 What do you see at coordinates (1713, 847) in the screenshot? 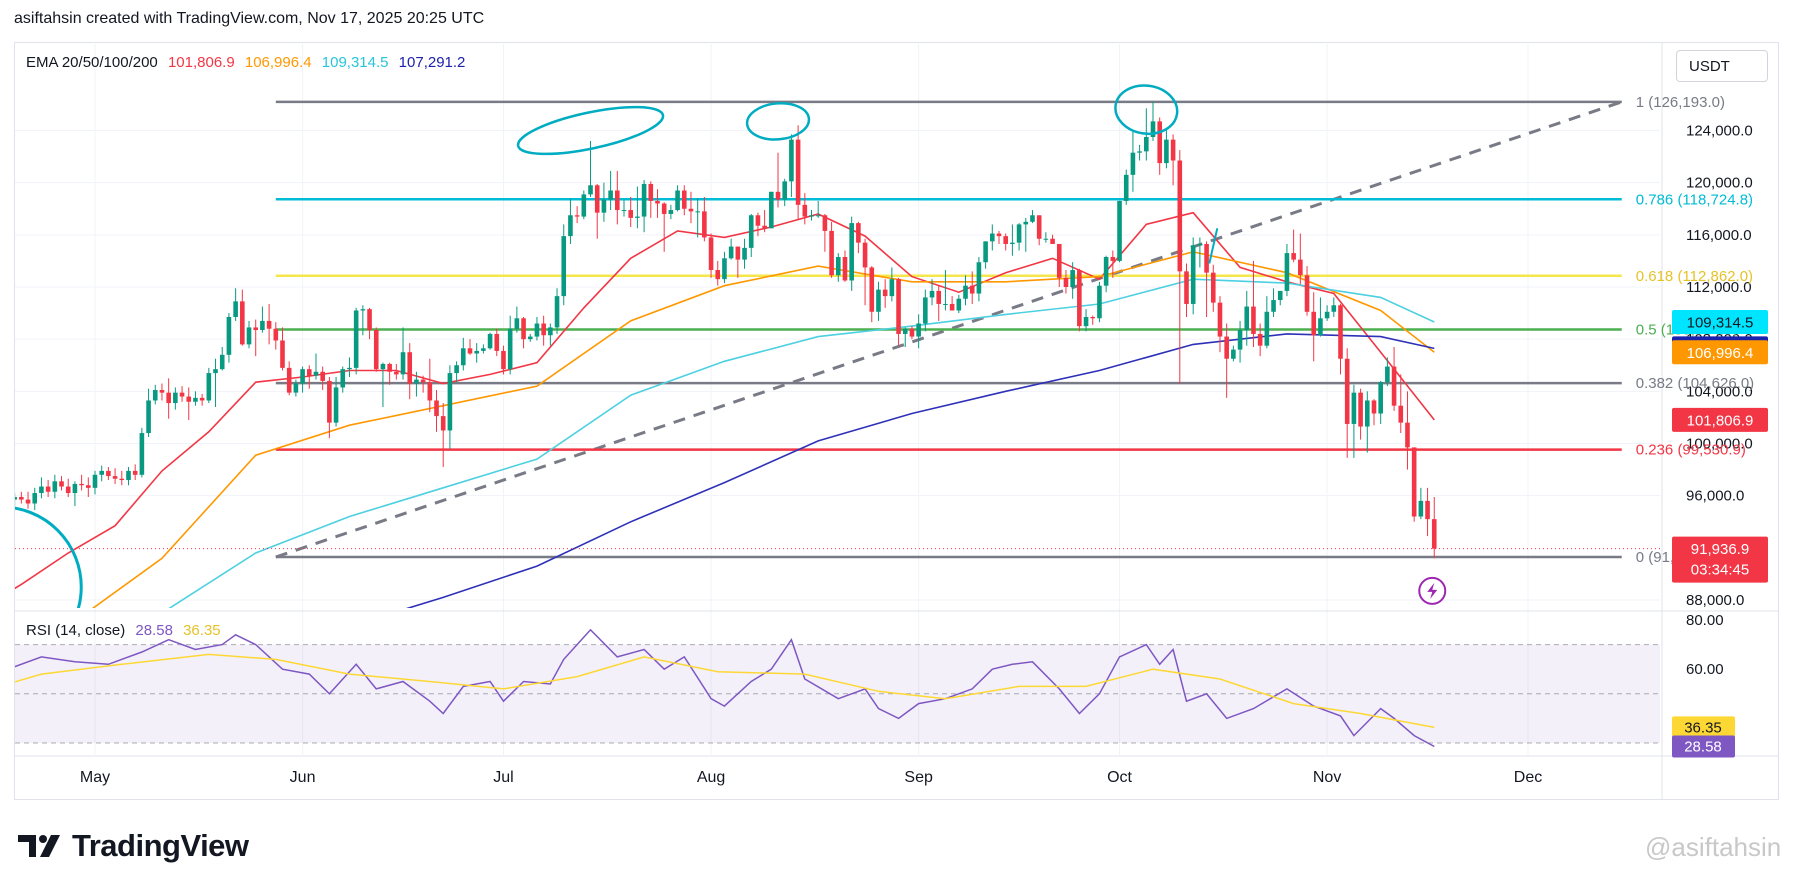
I see `author-watermark: @asiftahsin` at bounding box center [1713, 847].